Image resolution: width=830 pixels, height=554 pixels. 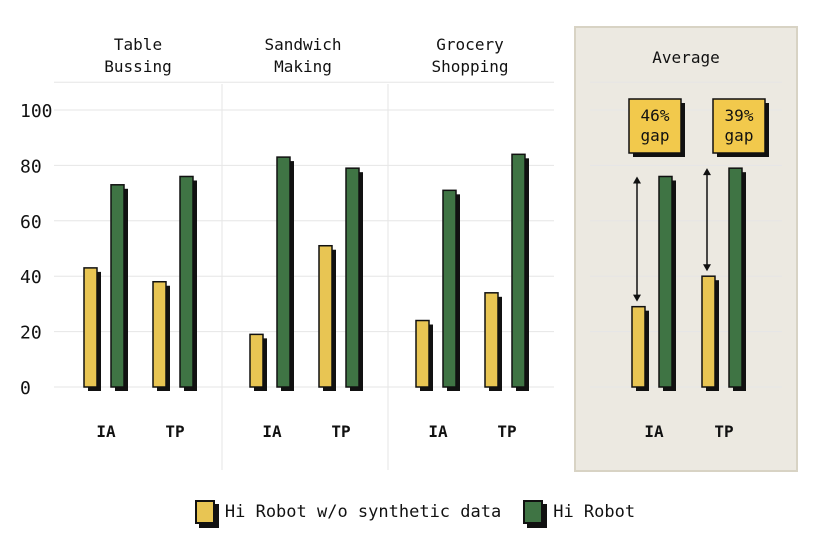 What do you see at coordinates (31, 333) in the screenshot?
I see `y-tick-label: 20` at bounding box center [31, 333].